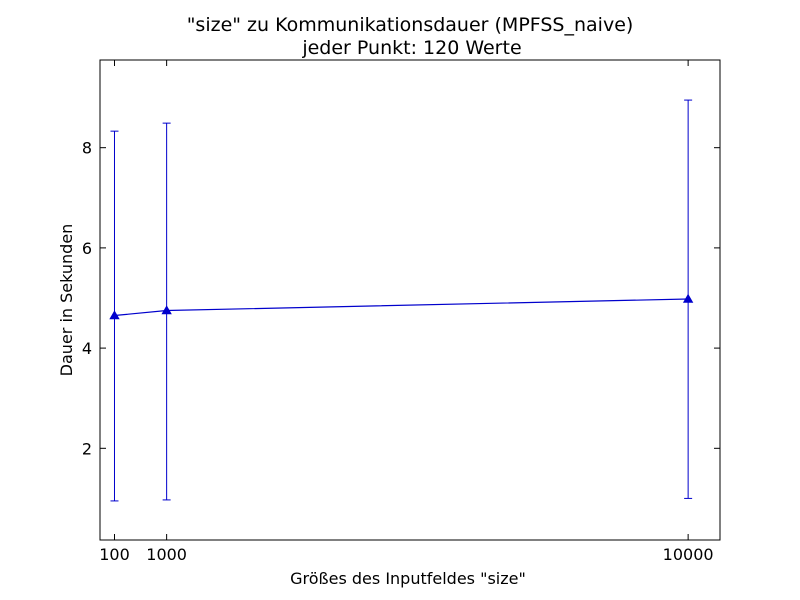  I want to click on x-tick-label: 10000, so click(688, 554).